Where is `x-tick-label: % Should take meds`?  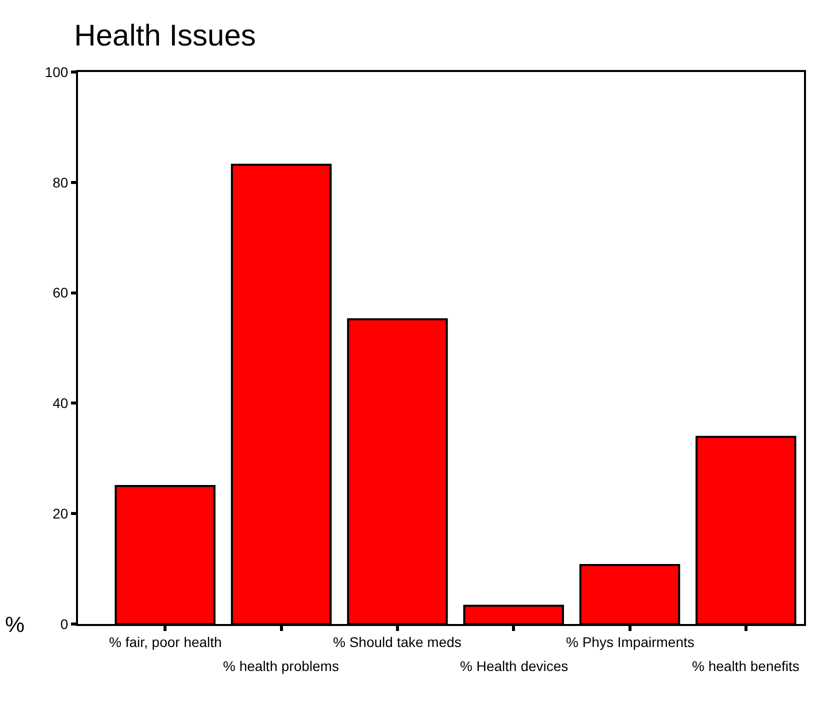
x-tick-label: % Should take meds is located at coordinates (397, 642).